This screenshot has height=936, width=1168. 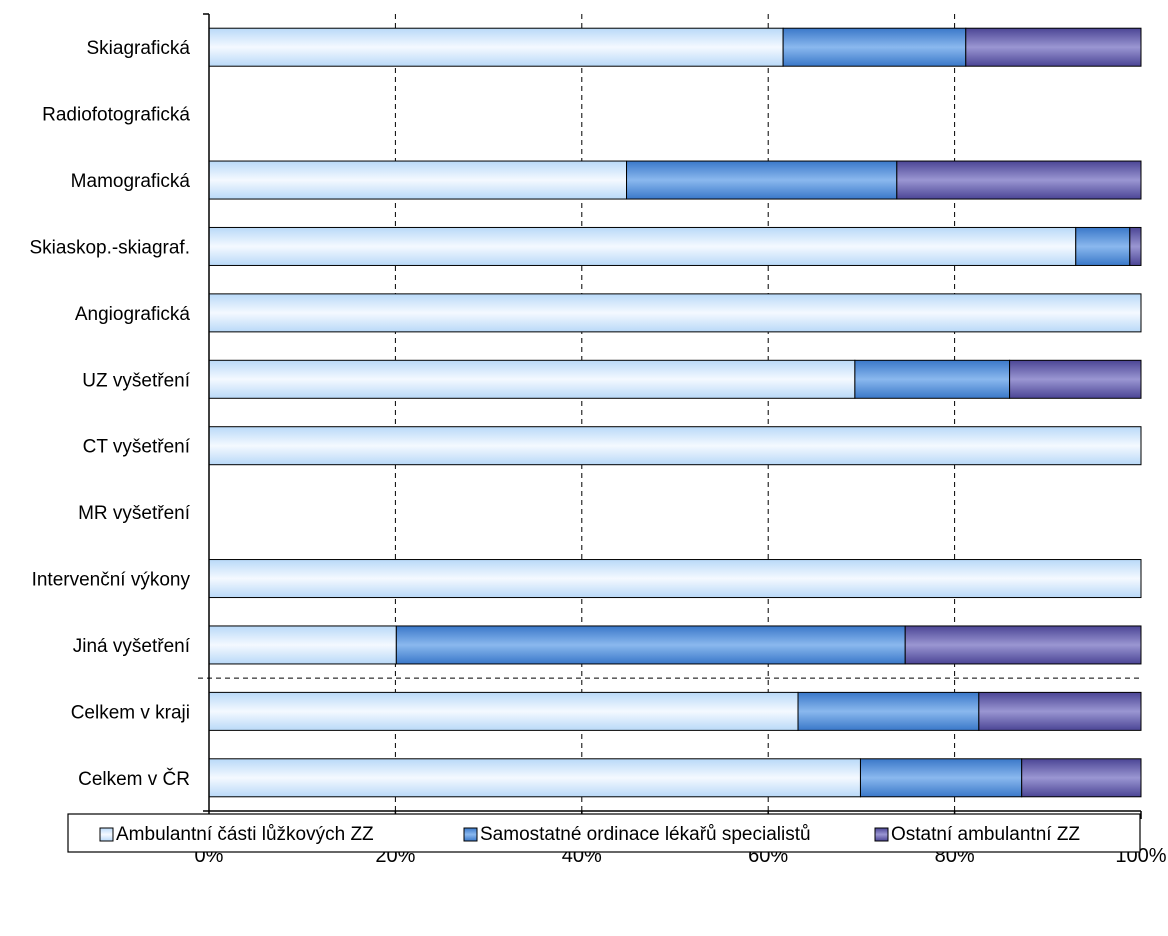 I want to click on category-label: Celkem v ČR, so click(x=134, y=779).